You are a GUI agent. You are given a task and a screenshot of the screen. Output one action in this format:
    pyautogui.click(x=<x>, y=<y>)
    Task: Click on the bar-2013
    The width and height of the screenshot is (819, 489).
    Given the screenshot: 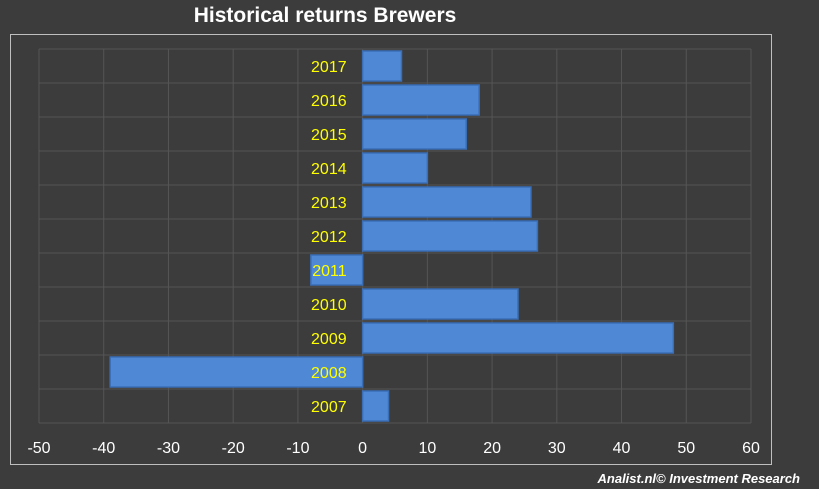 What is the action you would take?
    pyautogui.click(x=446, y=202)
    